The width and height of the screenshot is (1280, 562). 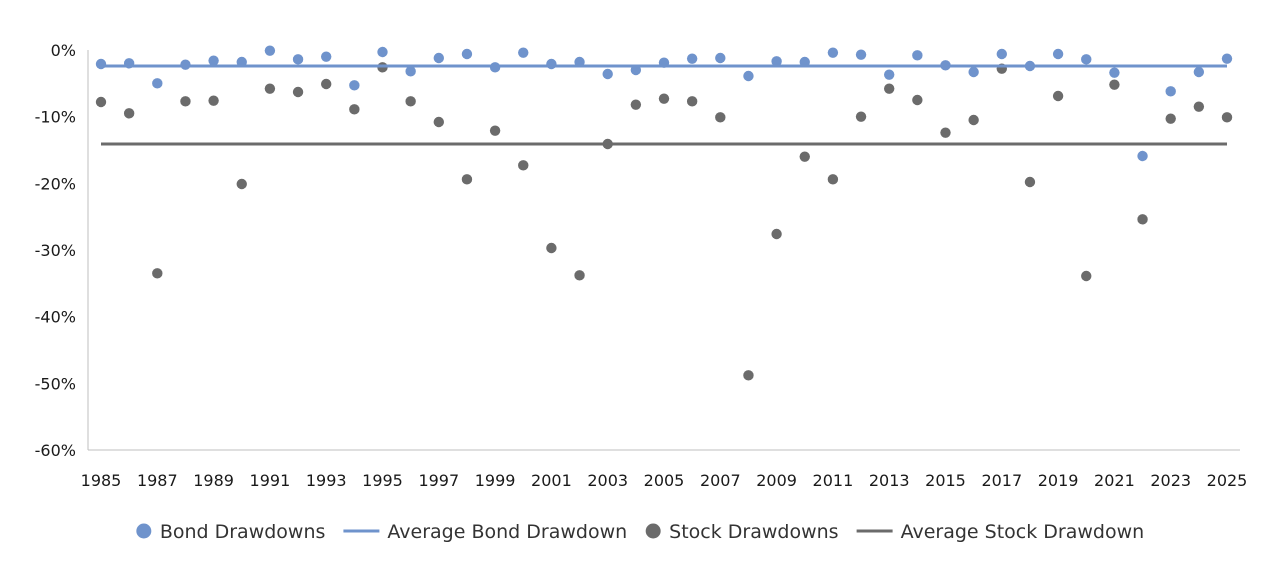 I want to click on legend-item-average-bond-drawdown: Average Bond Drawdown, so click(x=485, y=532).